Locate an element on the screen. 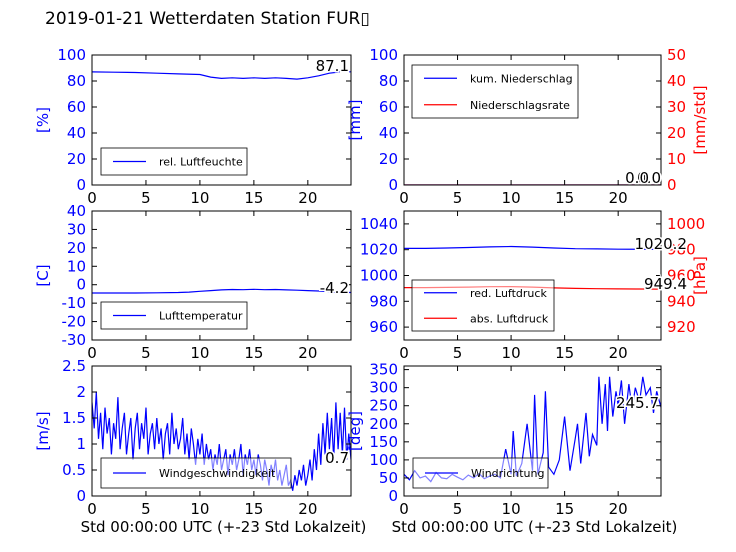 This screenshot has height=552, width=736. windspeed-ytick-label: 0 is located at coordinates (81, 496).